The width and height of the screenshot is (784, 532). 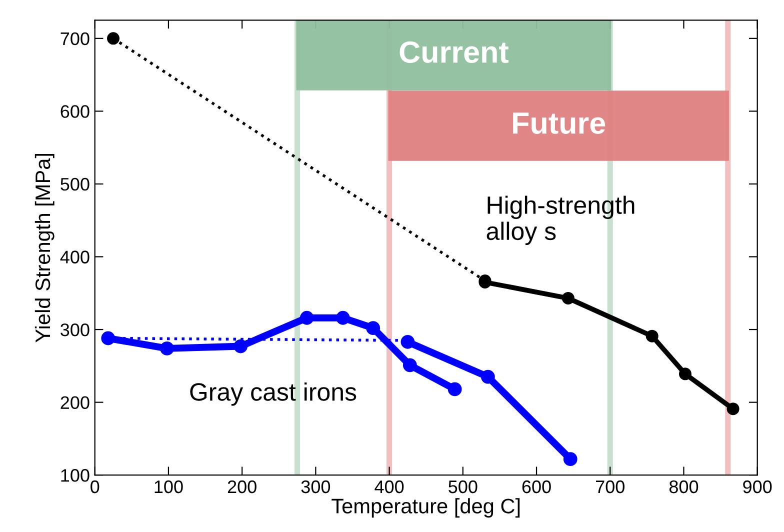 What do you see at coordinates (683, 487) in the screenshot?
I see `x-tick-label: 800` at bounding box center [683, 487].